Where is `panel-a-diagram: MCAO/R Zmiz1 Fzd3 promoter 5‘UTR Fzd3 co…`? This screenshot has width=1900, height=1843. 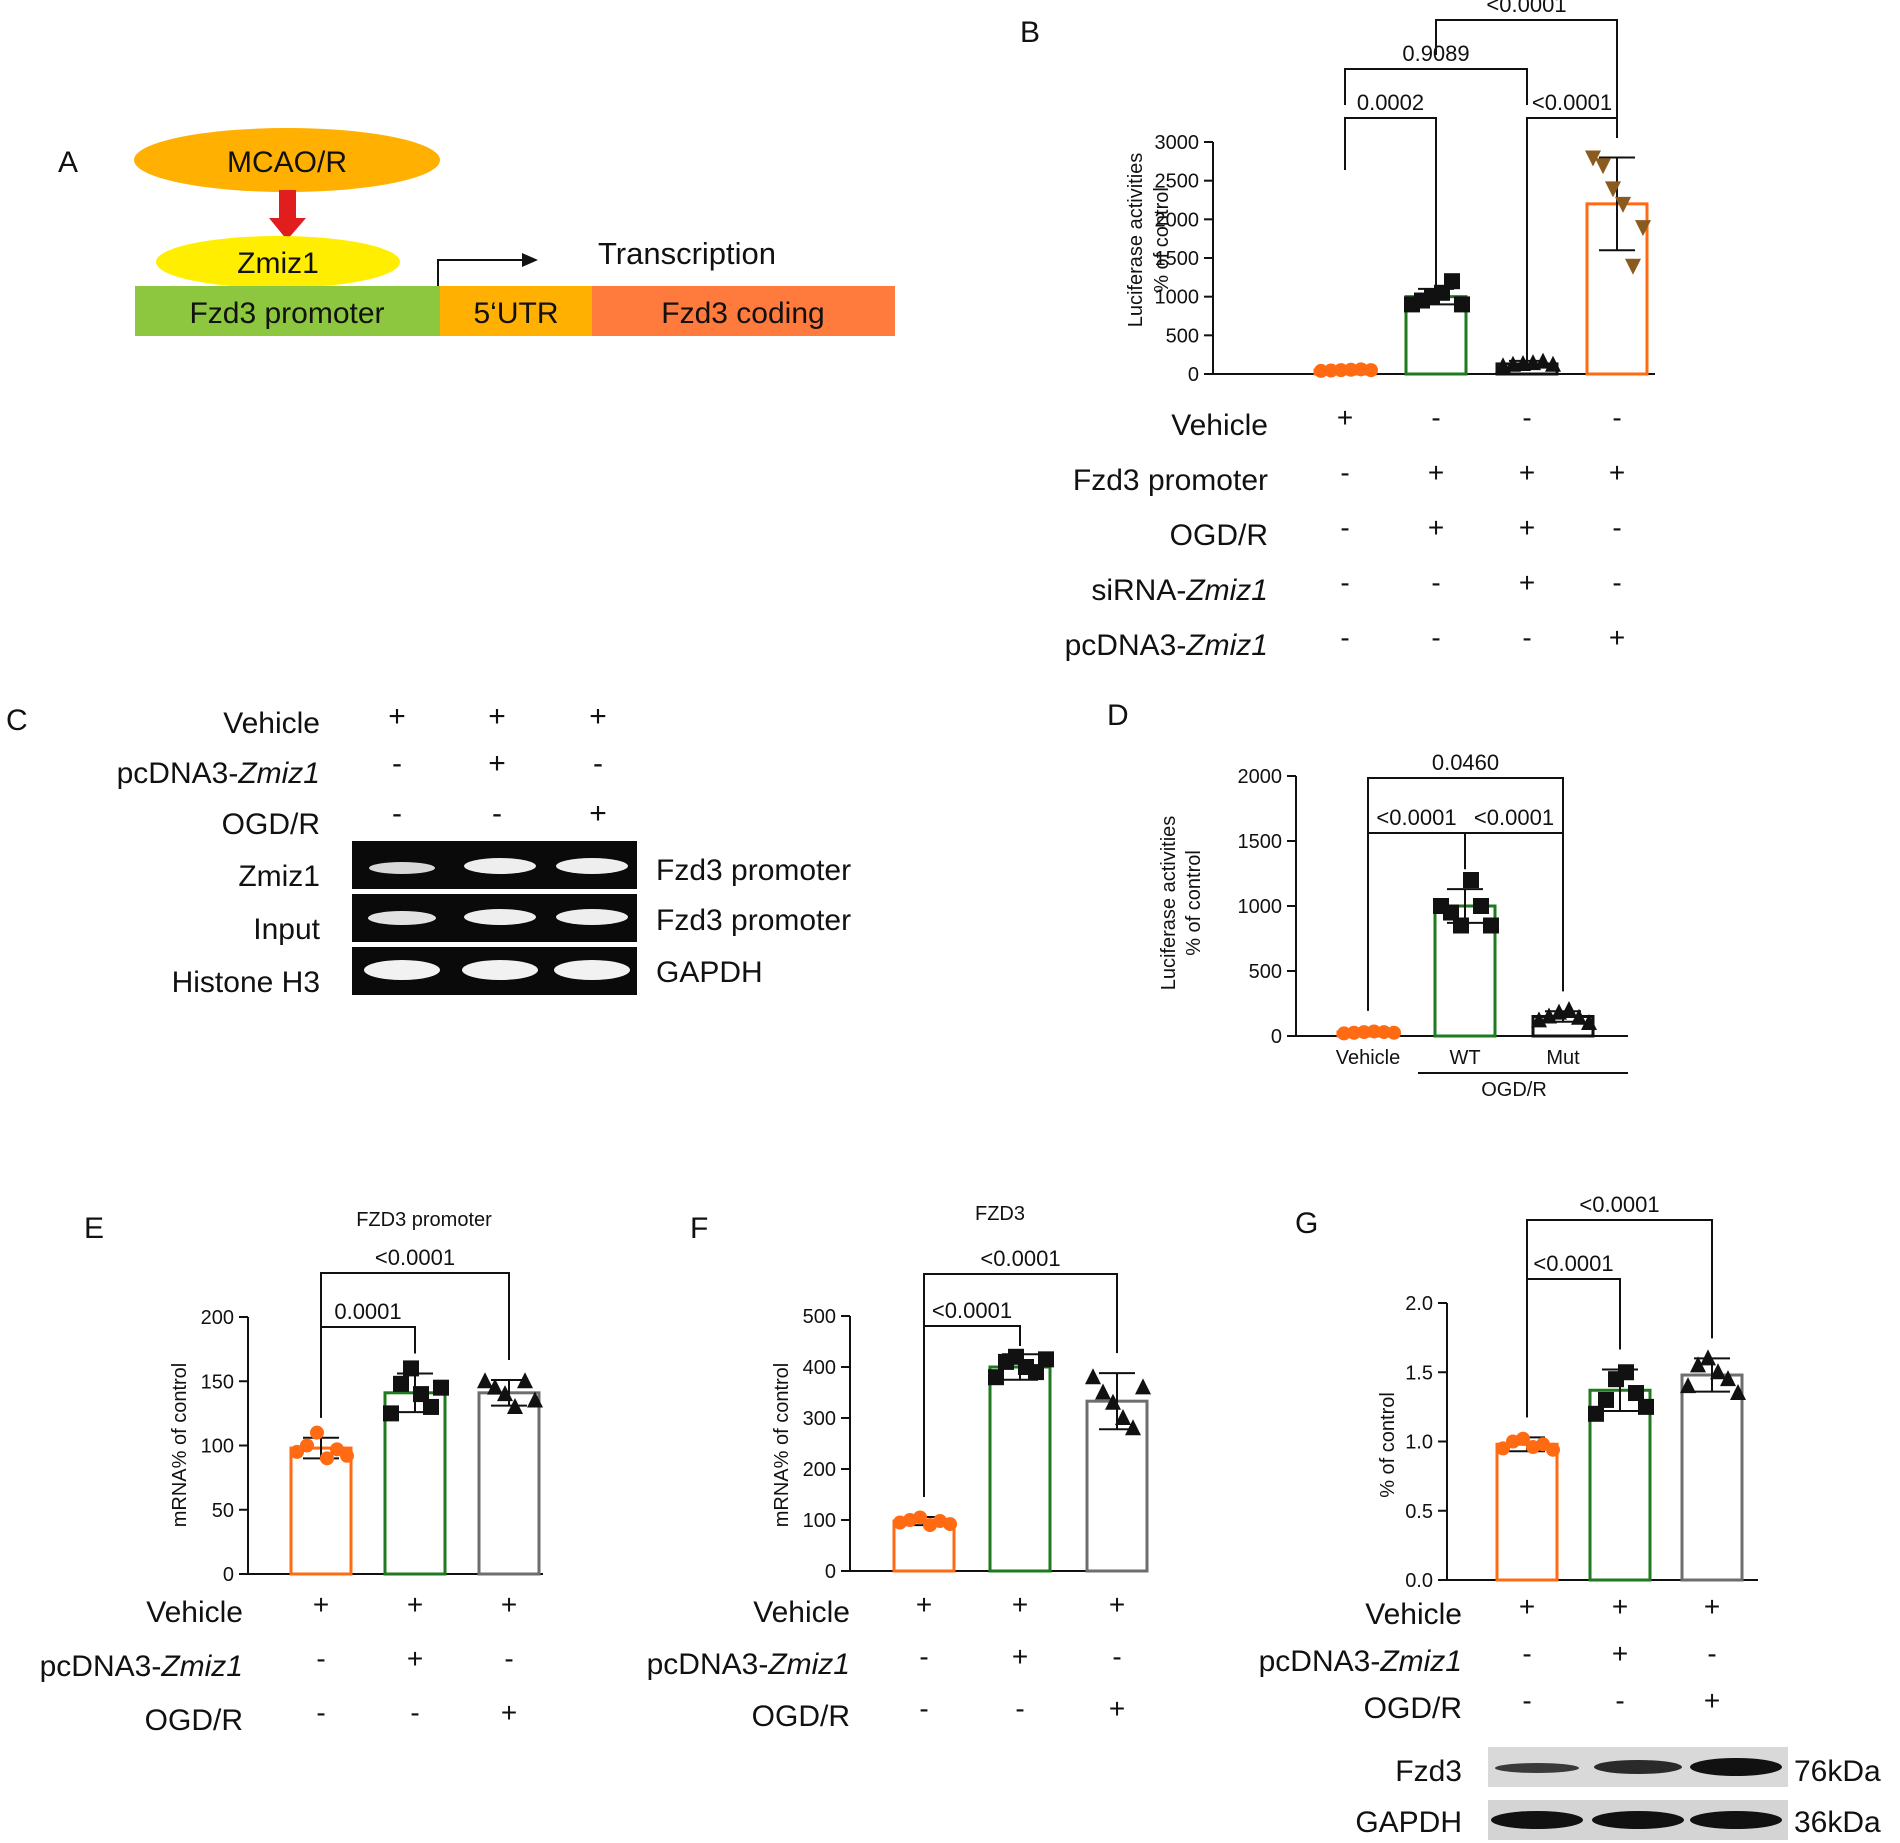 panel-a-diagram: MCAO/R Zmiz1 Fzd3 promoter 5‘UTR Fzd3 co… is located at coordinates (514, 232).